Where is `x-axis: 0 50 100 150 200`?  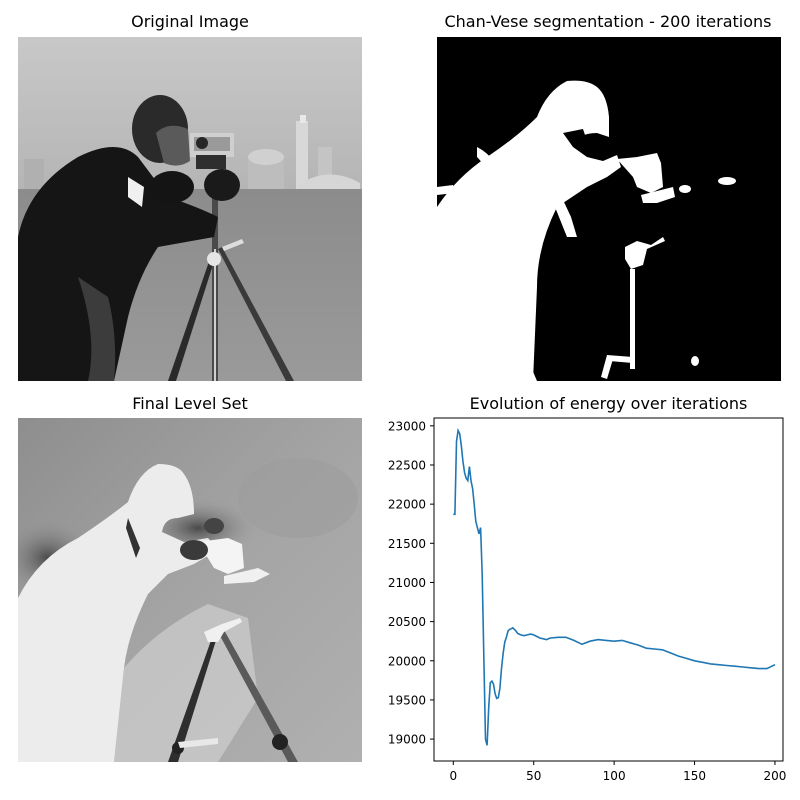
x-axis: 0 50 100 150 200 is located at coordinates (617, 772).